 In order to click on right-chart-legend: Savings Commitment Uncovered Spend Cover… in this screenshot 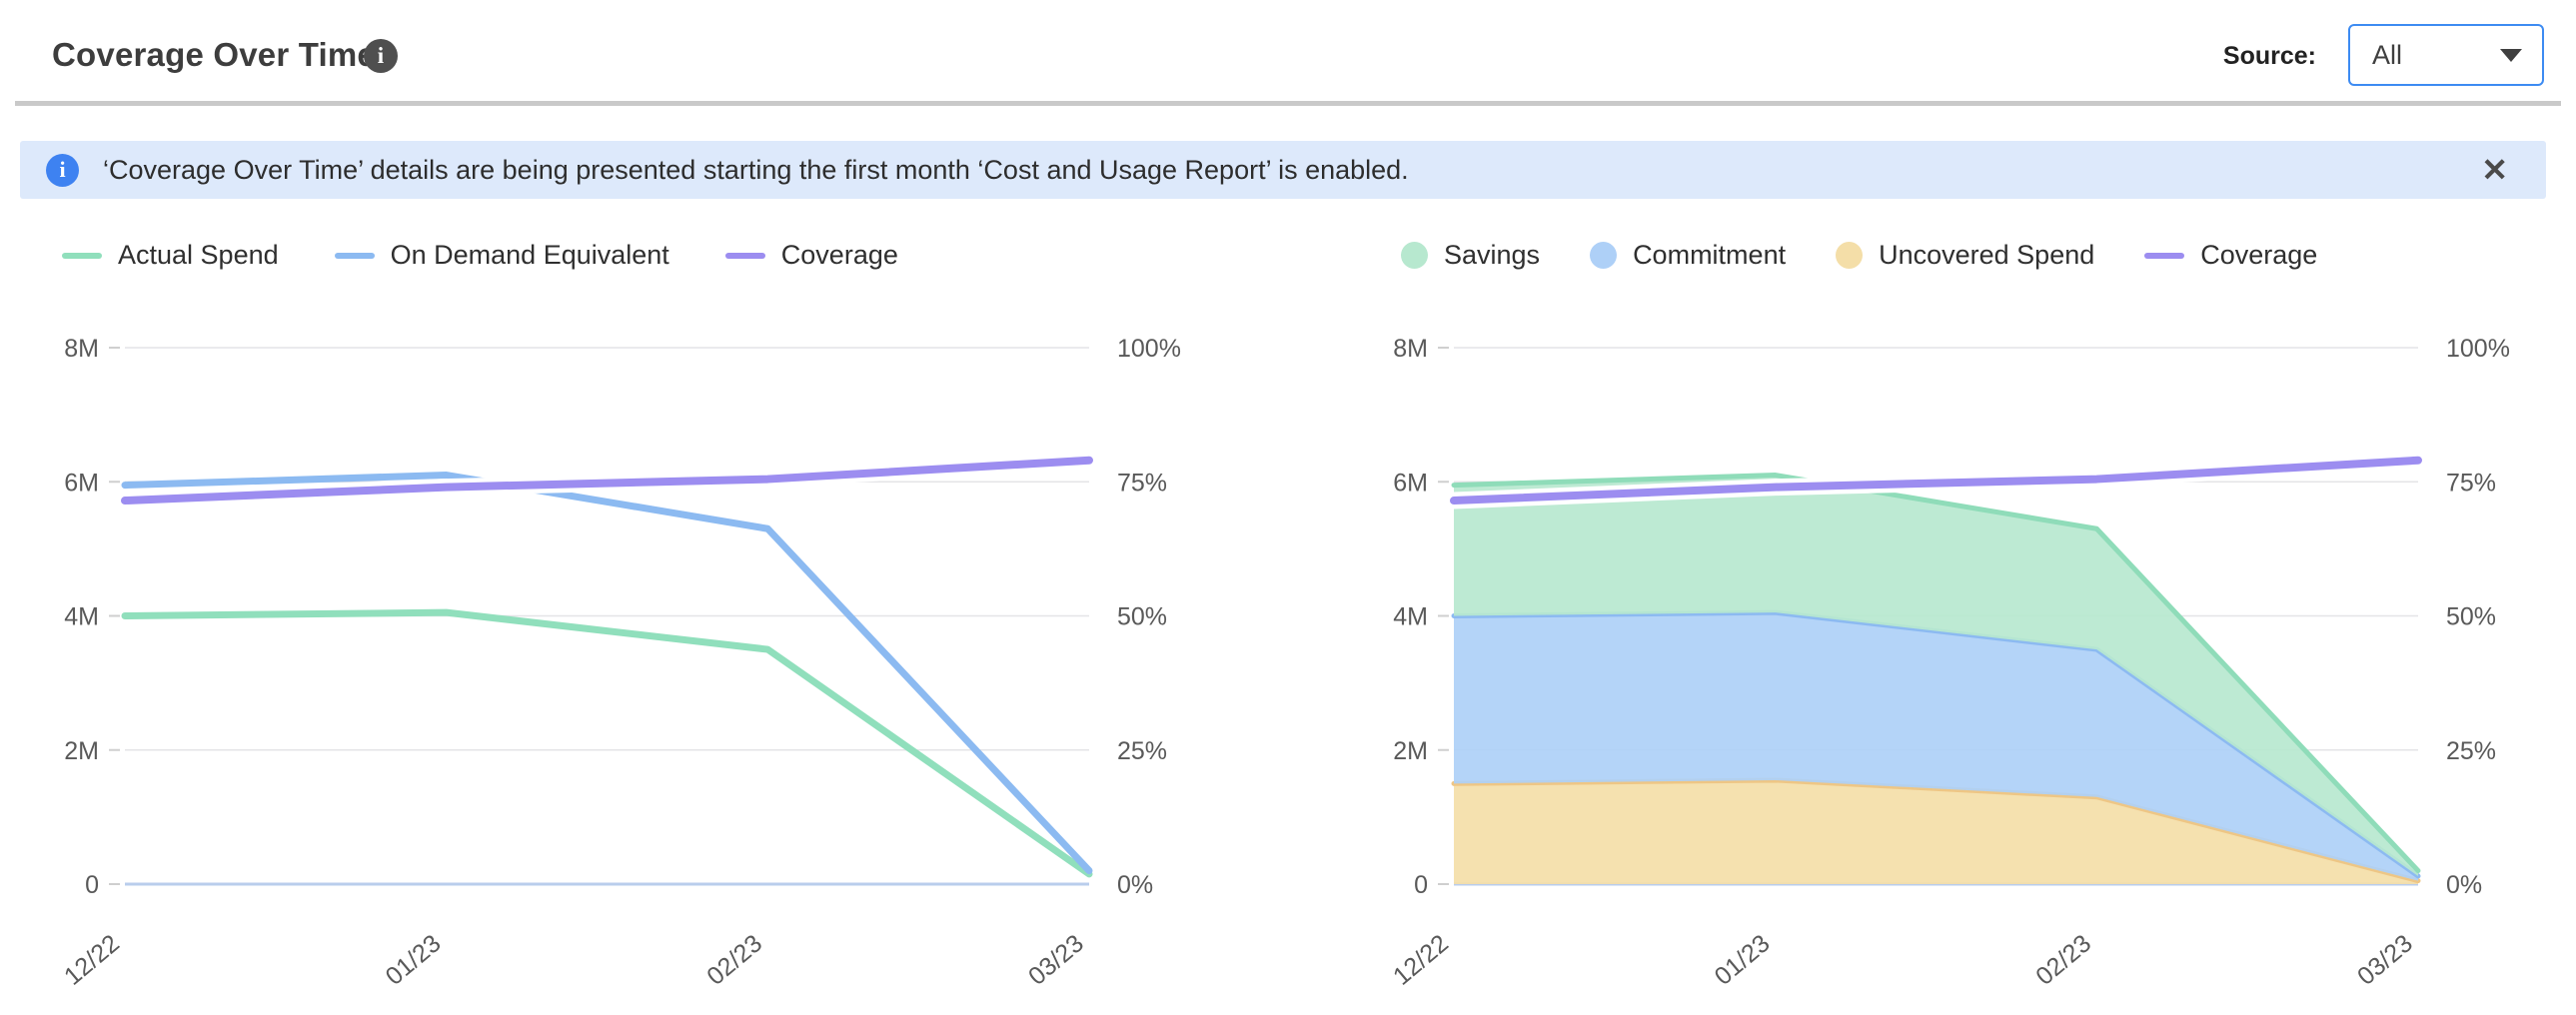, I will do `click(1859, 256)`.